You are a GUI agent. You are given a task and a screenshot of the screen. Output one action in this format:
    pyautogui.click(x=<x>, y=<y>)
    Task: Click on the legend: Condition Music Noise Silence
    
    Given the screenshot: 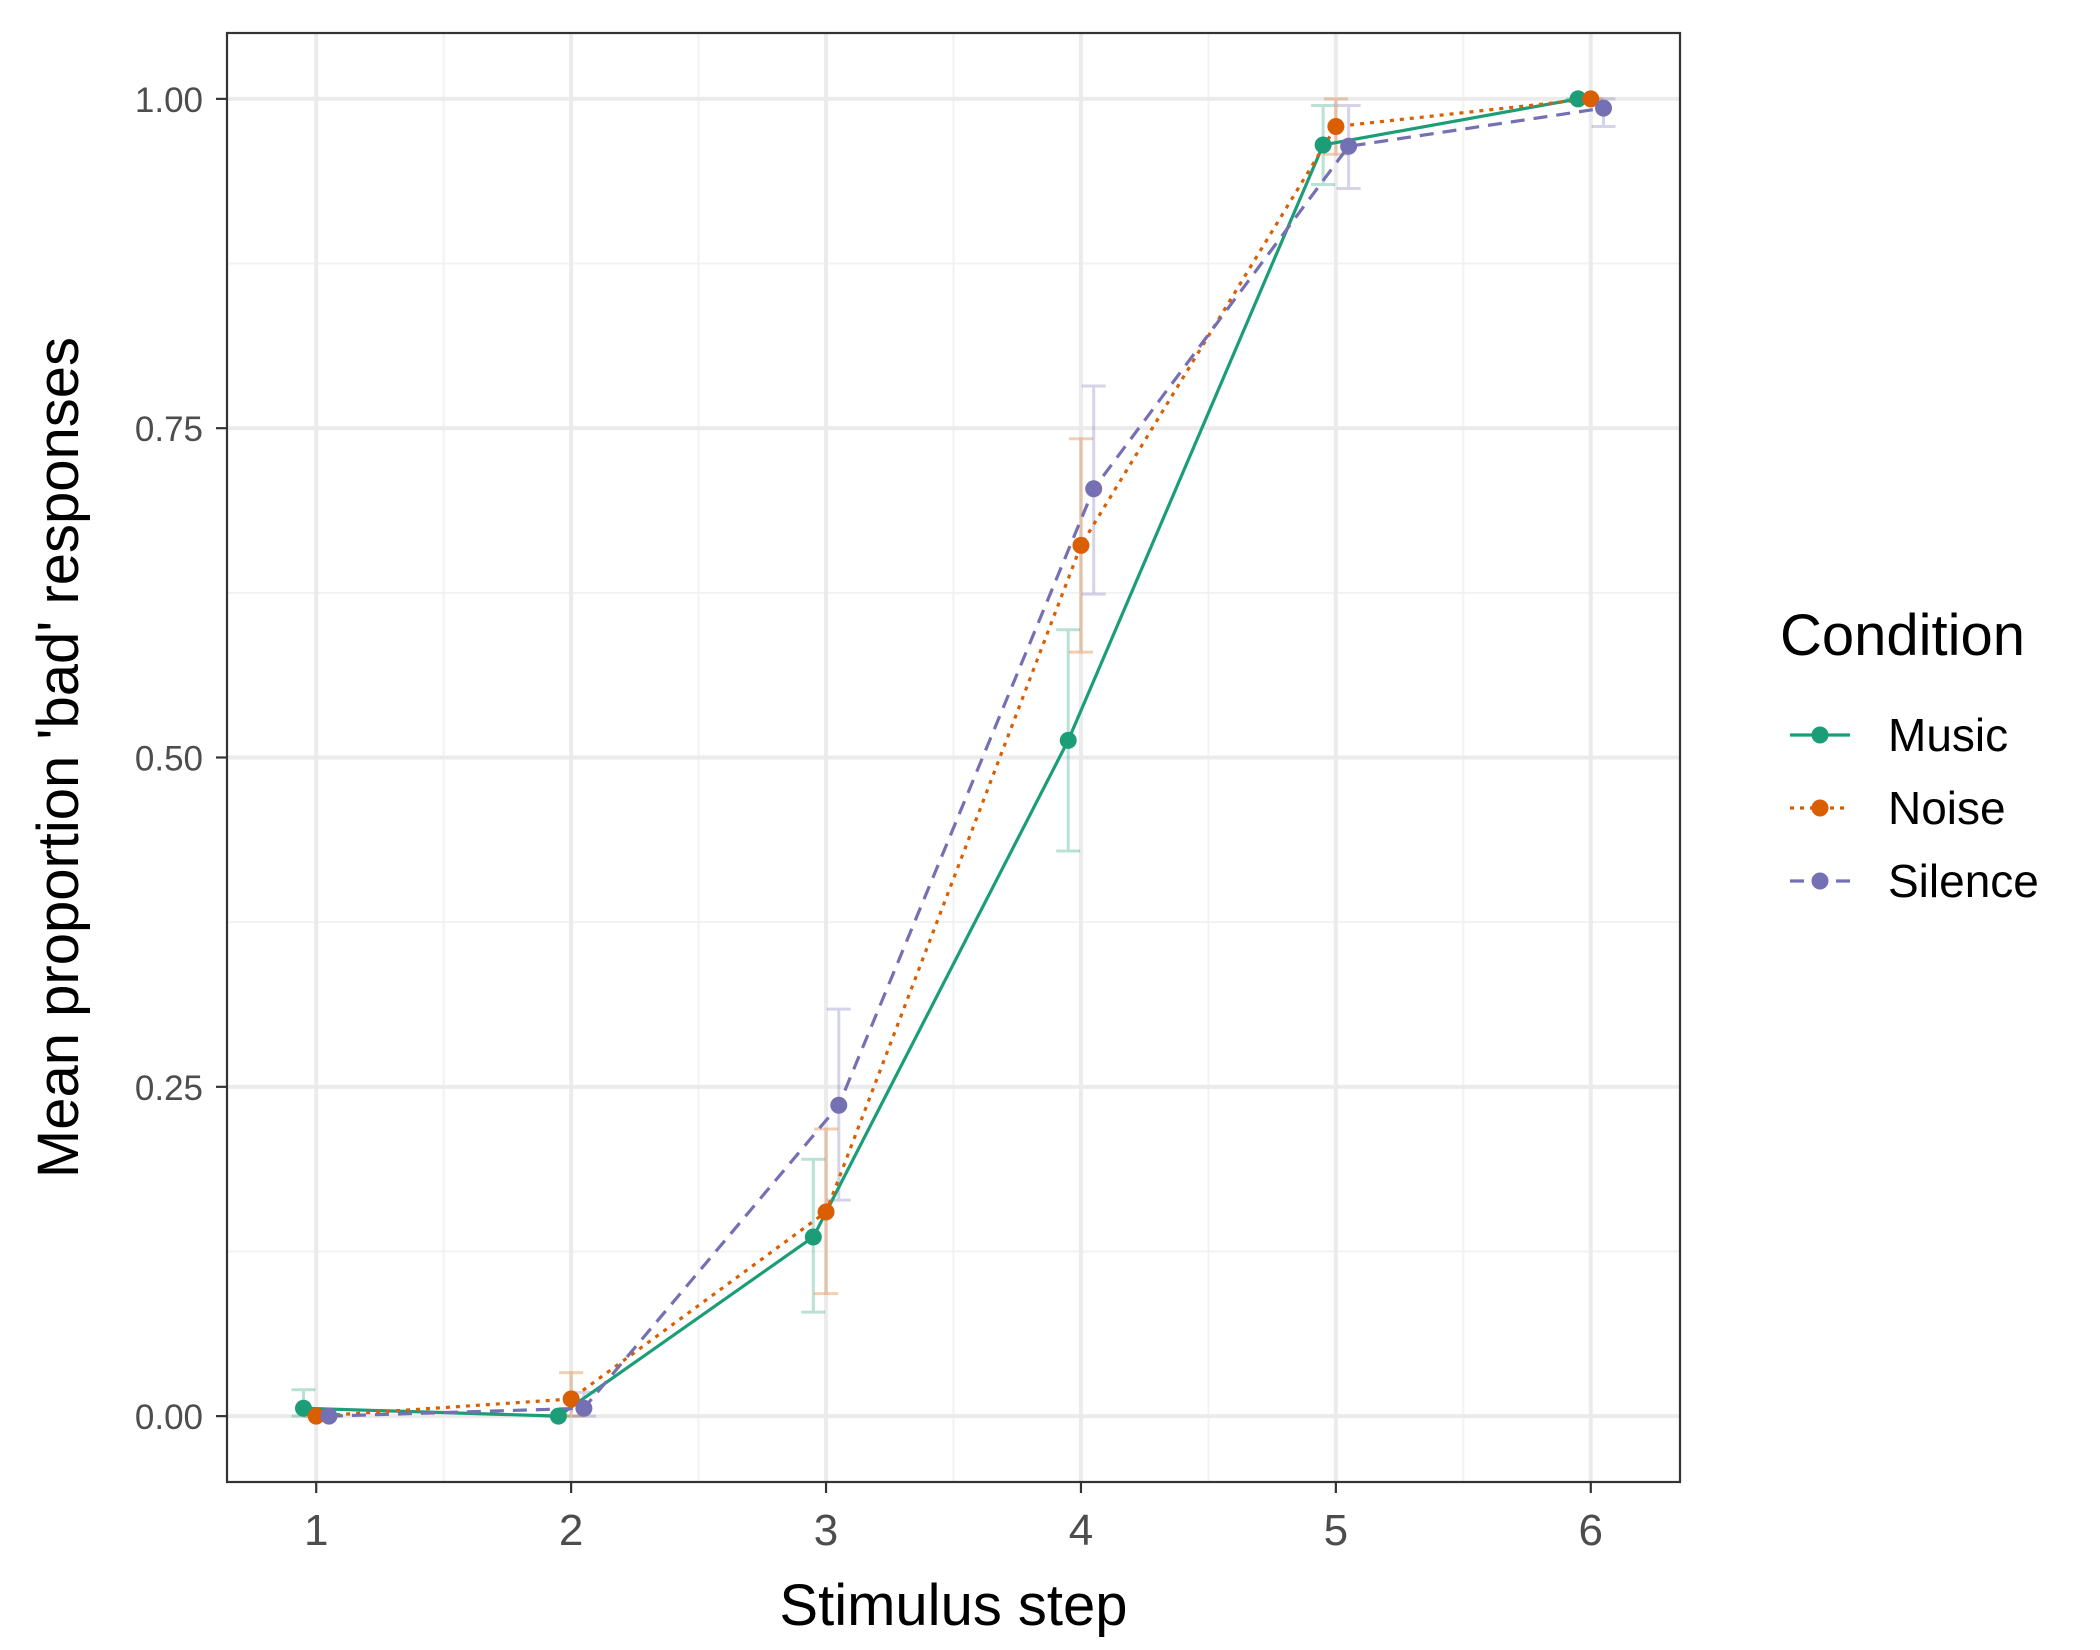 What is the action you would take?
    pyautogui.click(x=1909, y=755)
    